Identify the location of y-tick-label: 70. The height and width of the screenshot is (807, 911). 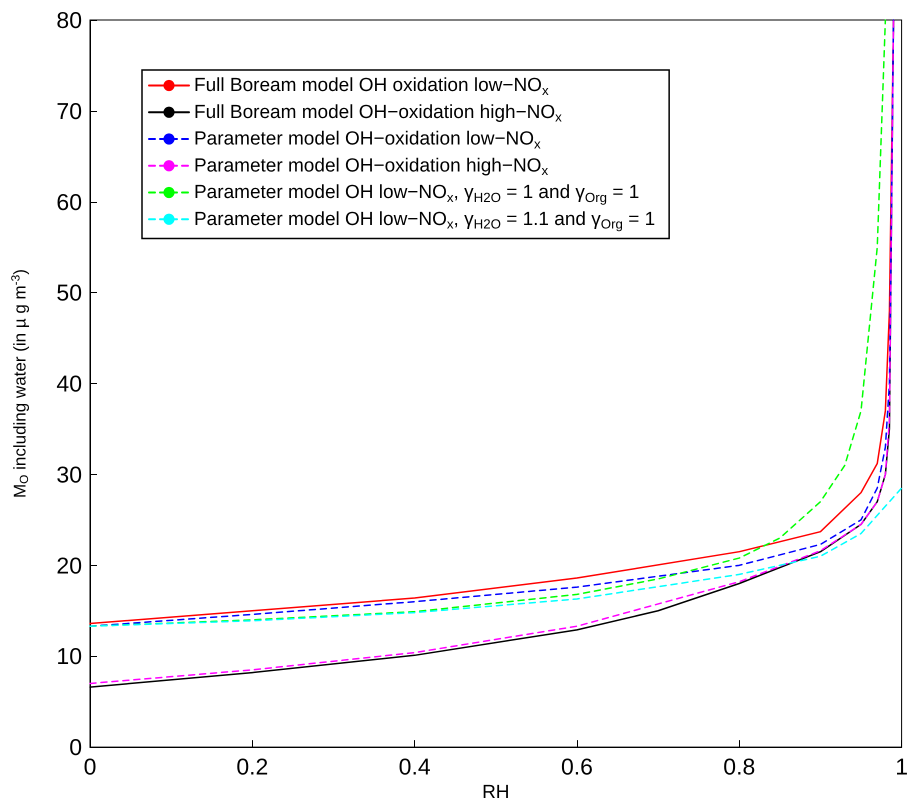
(69, 111).